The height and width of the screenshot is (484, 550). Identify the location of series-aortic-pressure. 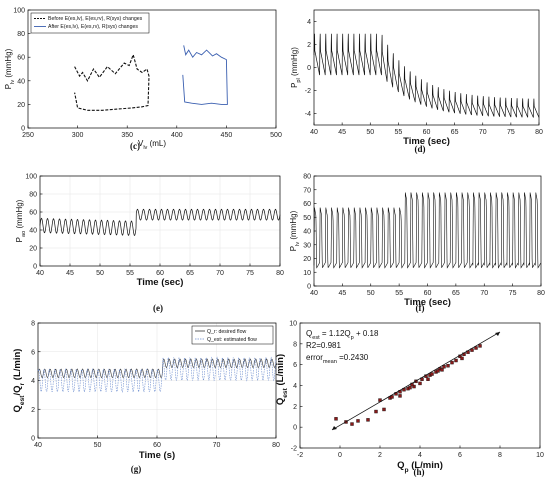
(160, 222).